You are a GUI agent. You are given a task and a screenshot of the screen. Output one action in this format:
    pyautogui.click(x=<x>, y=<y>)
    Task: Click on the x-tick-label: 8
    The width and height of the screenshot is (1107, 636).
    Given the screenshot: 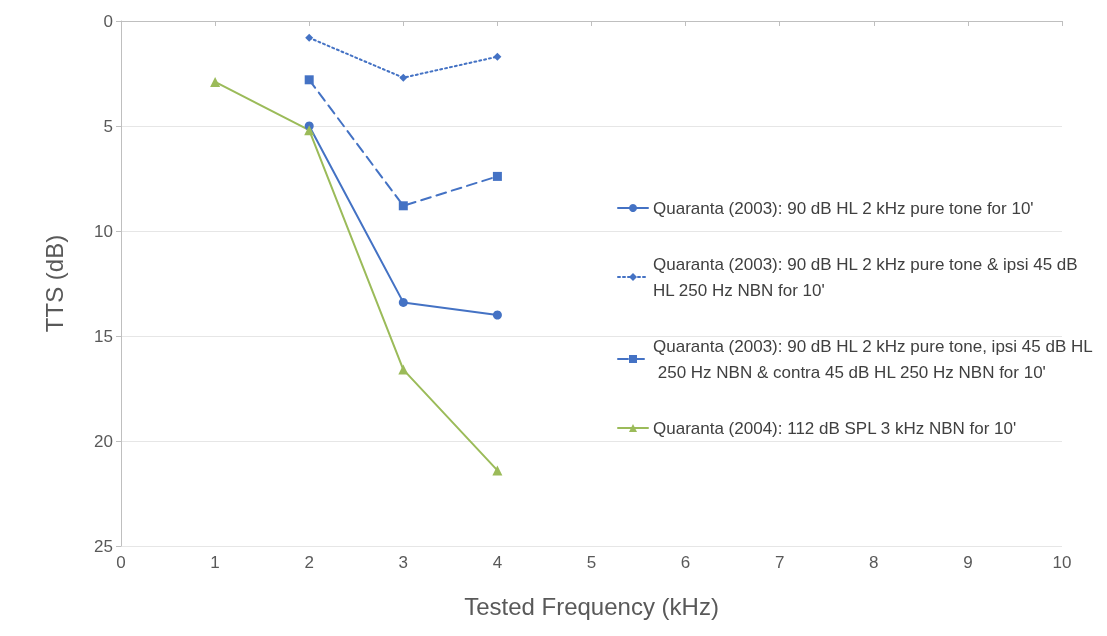 What is the action you would take?
    pyautogui.click(x=874, y=562)
    